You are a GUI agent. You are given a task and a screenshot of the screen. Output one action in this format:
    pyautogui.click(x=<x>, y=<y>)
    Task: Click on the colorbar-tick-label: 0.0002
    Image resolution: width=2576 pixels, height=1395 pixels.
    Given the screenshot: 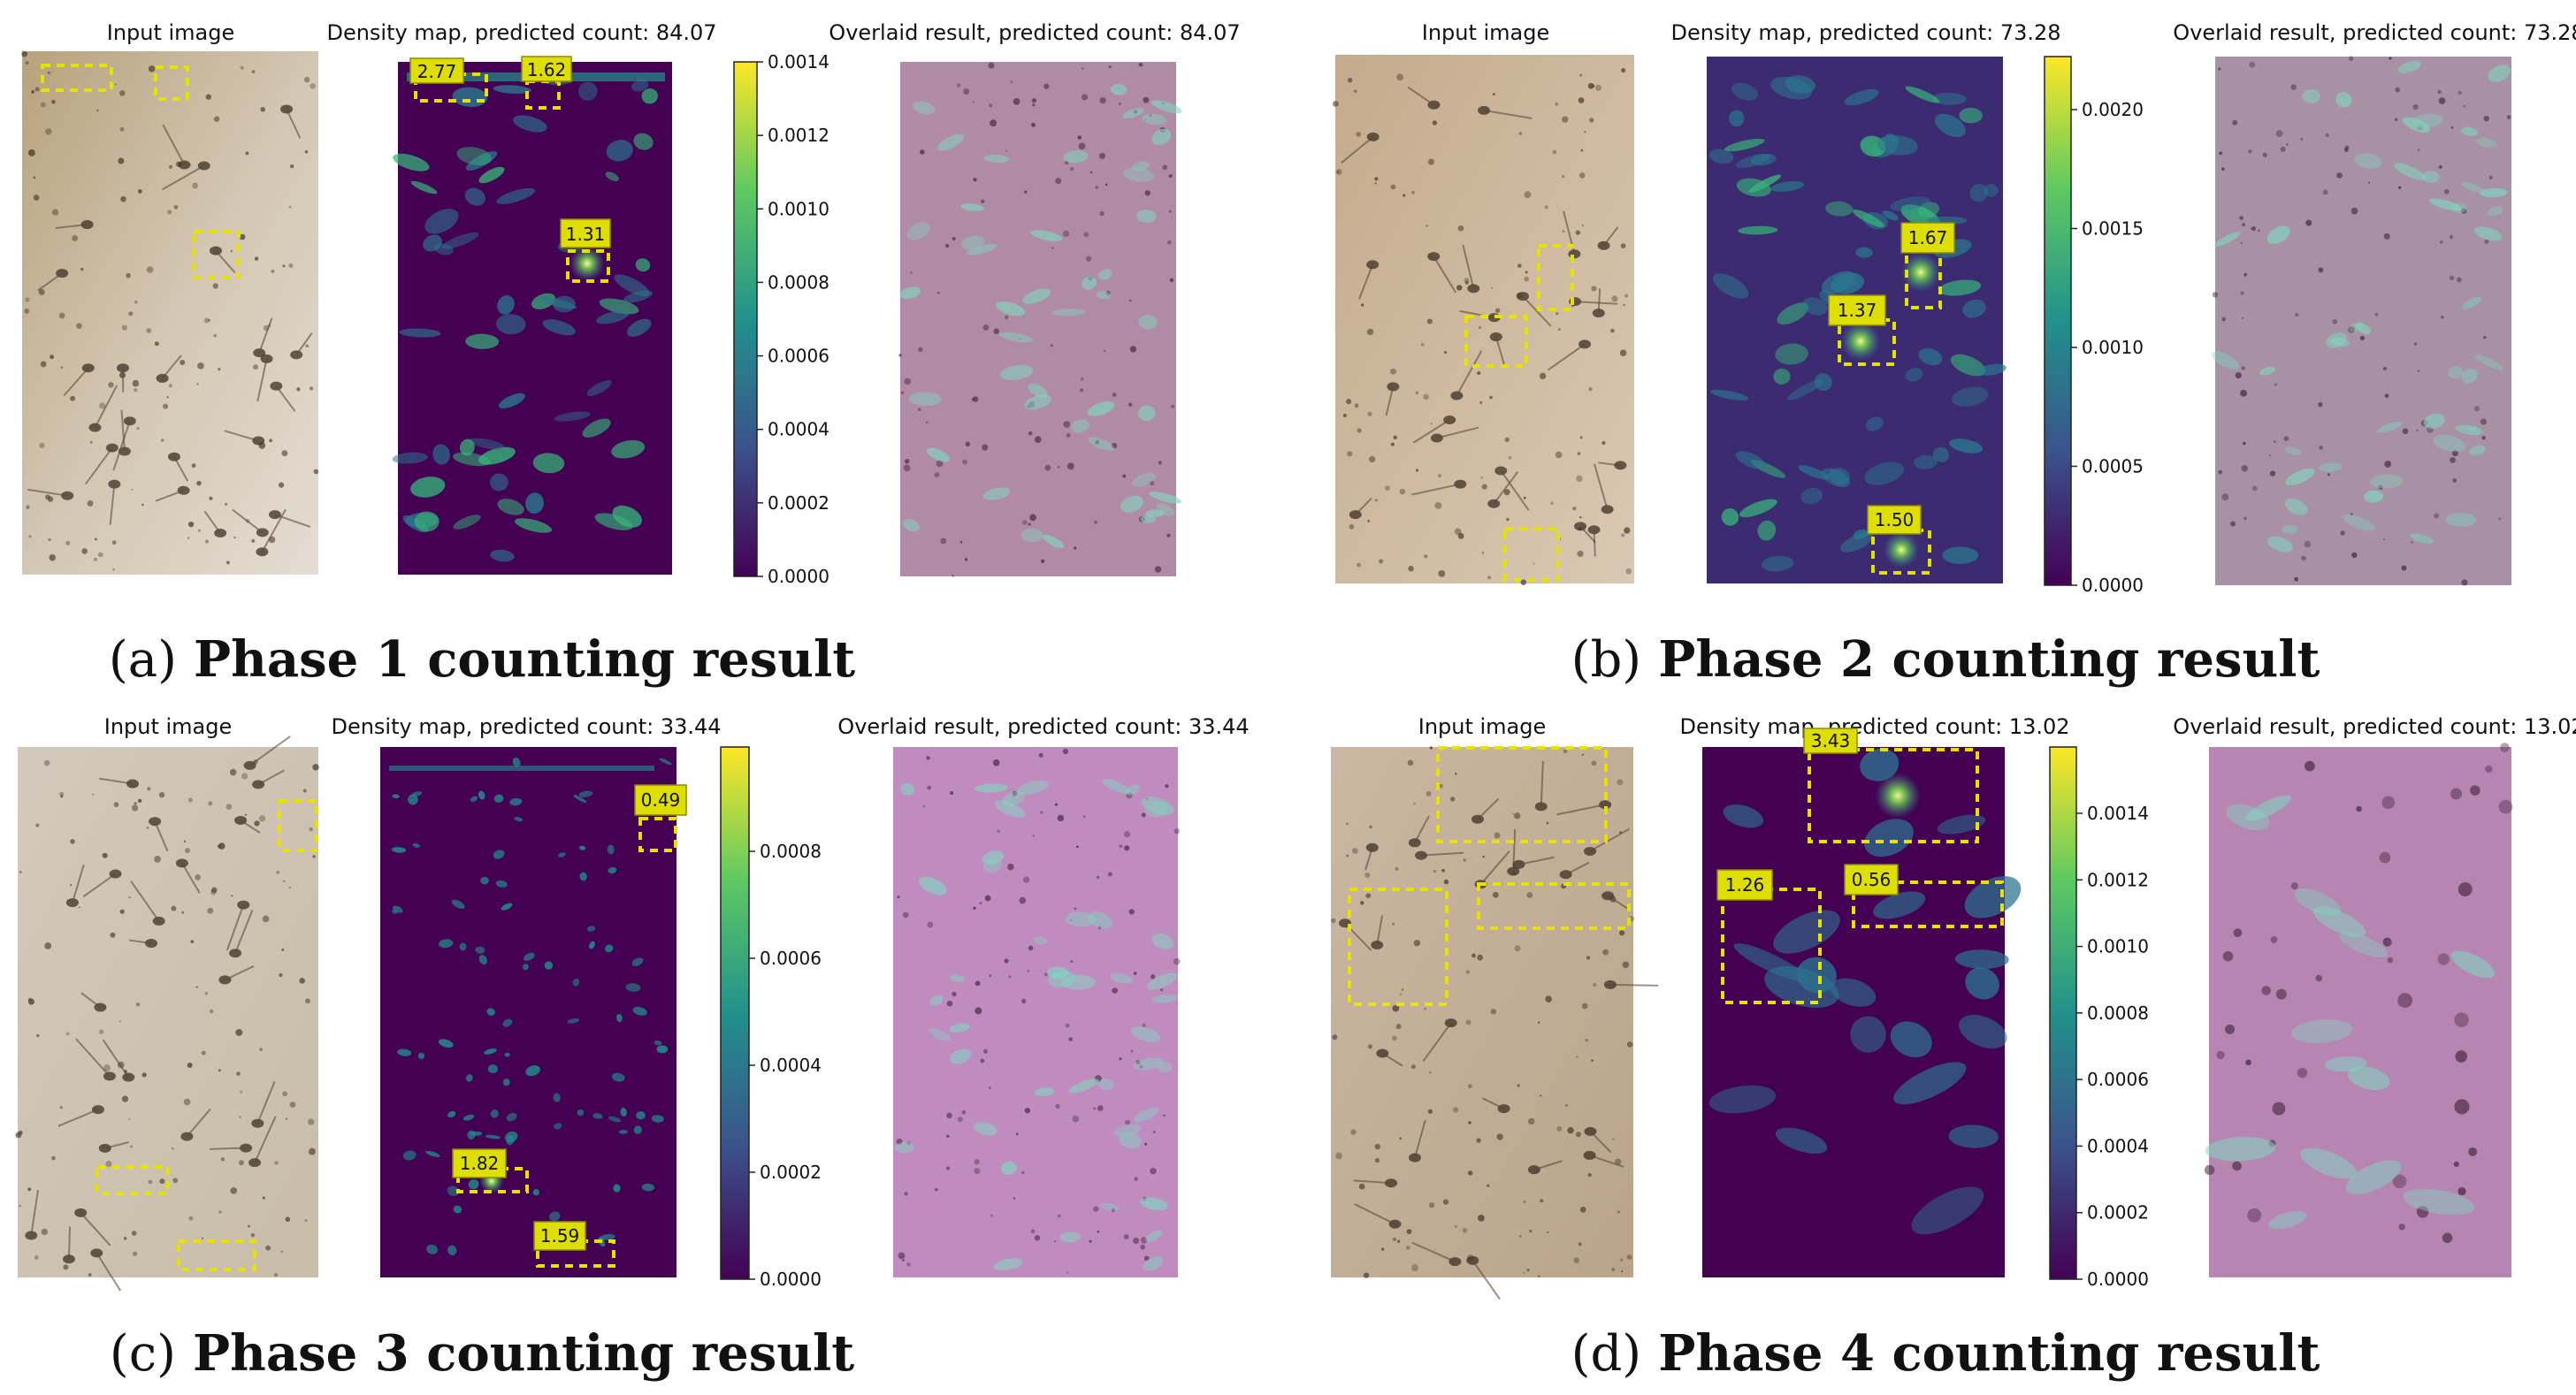 What is the action you would take?
    pyautogui.click(x=791, y=1172)
    